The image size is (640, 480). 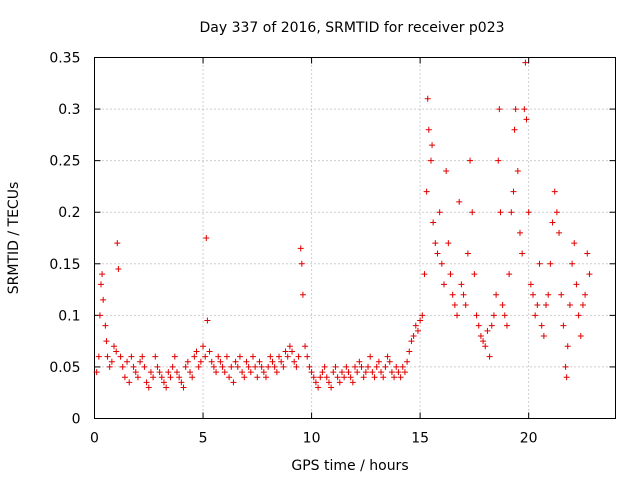 What do you see at coordinates (94, 439) in the screenshot?
I see `x-tick-label: 0` at bounding box center [94, 439].